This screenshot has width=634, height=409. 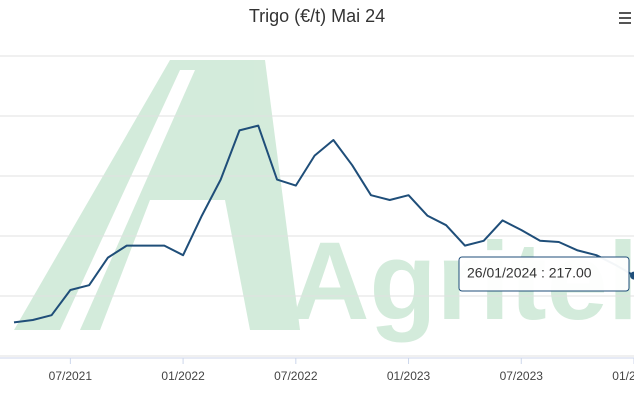 I want to click on x-tick-label: 07/2023, so click(x=522, y=376).